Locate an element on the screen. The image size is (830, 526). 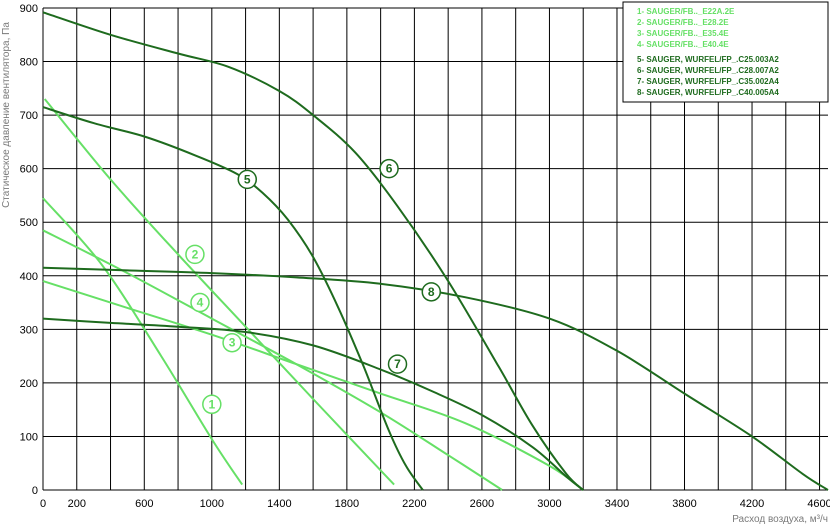
x-tick-label: 1800 is located at coordinates (347, 504).